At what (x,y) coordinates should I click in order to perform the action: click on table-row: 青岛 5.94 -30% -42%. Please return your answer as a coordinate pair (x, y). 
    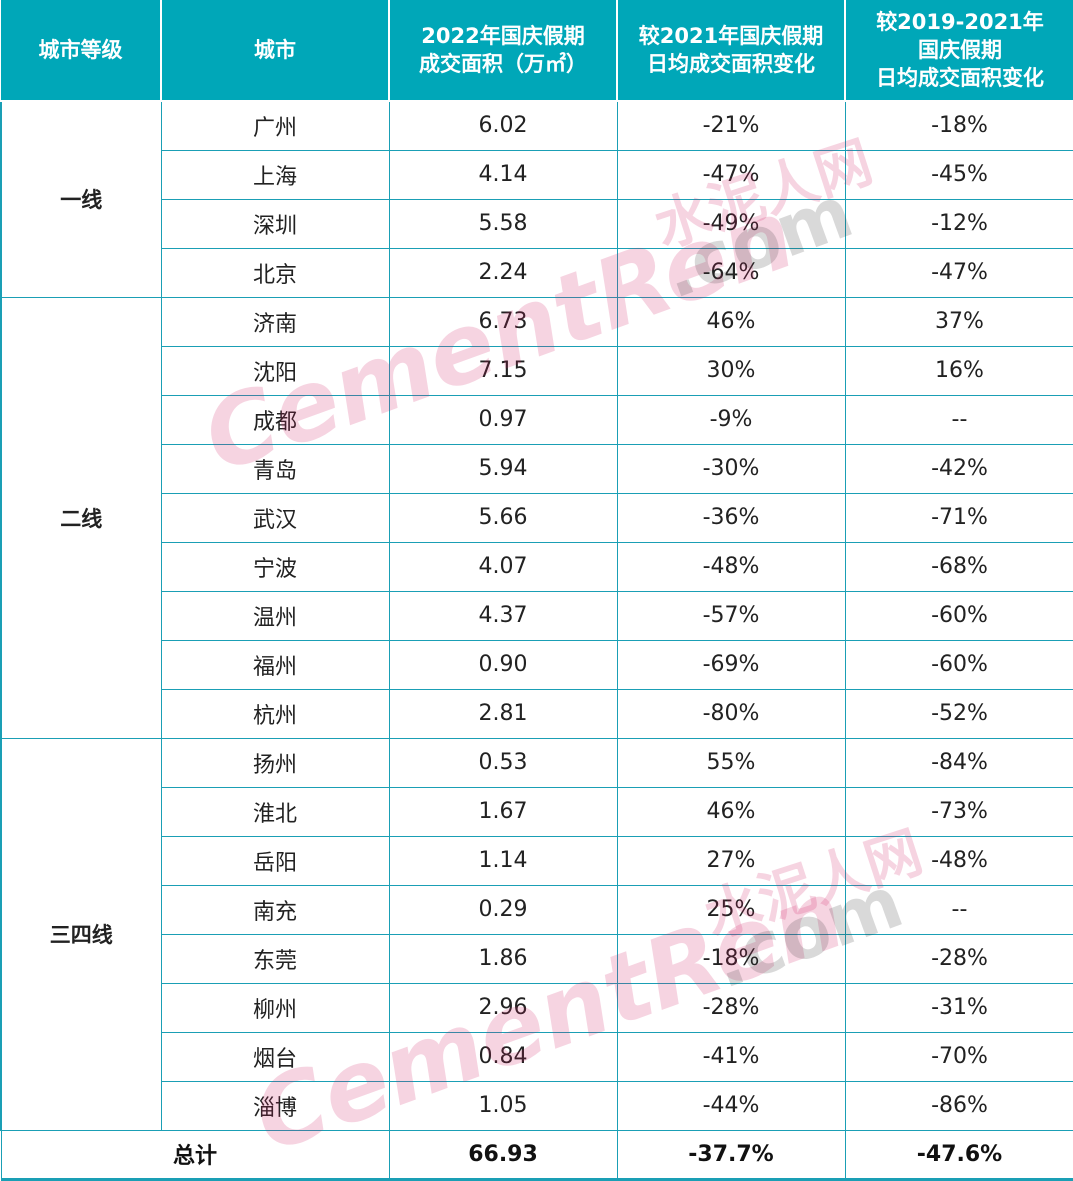
    Looking at the image, I should click on (537, 468).